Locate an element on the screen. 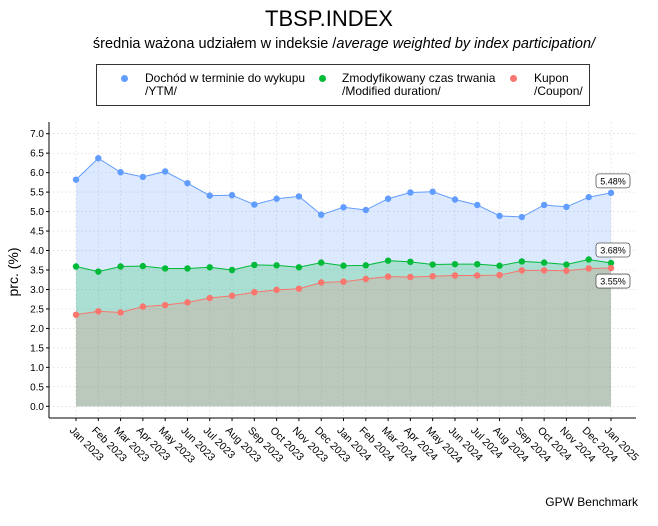  y-tick-label: 5.0 is located at coordinates (37, 212).